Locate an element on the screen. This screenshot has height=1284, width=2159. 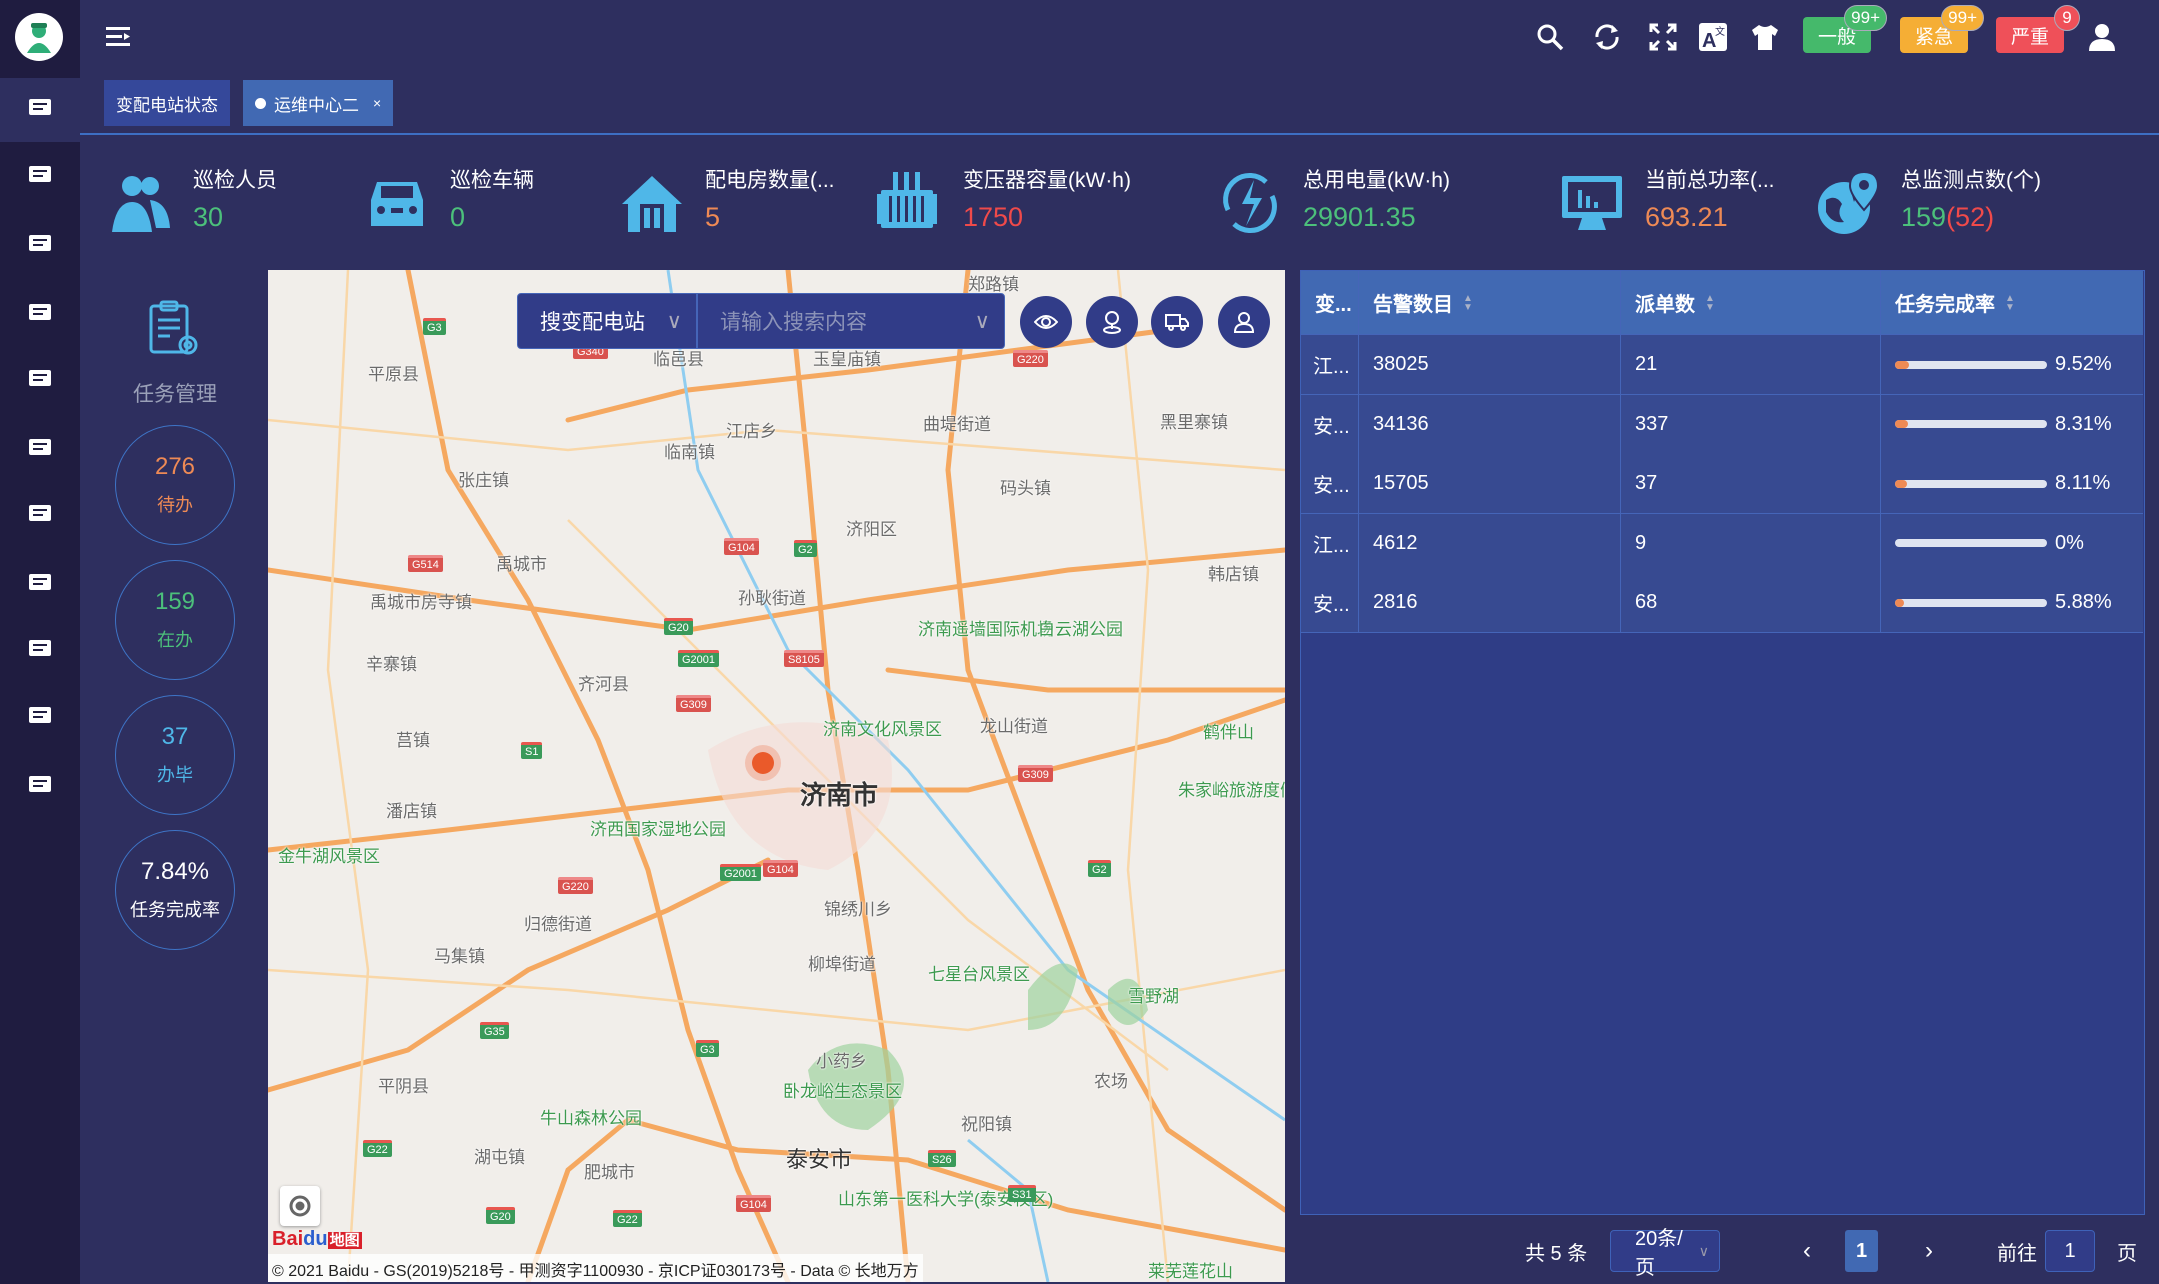
menu-toggle-button is located at coordinates (119, 37).